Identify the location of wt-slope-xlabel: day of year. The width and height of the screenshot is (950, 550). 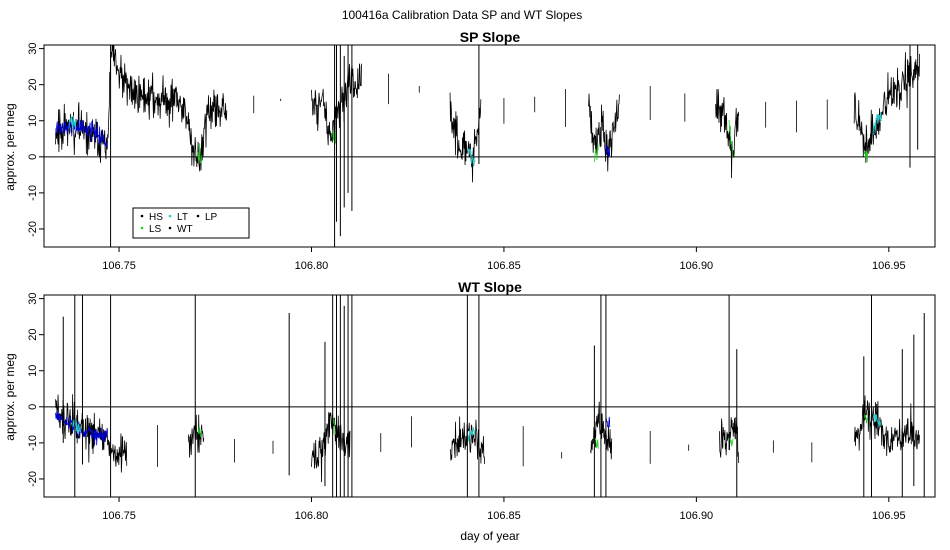
(489, 536).